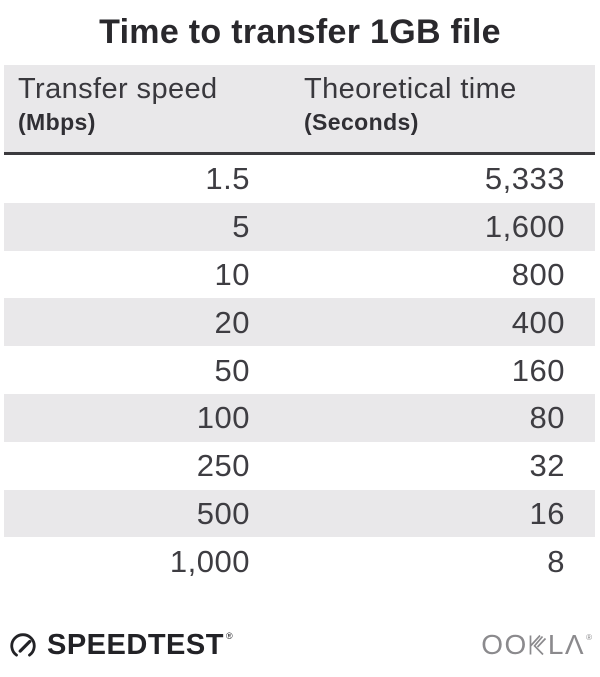 The height and width of the screenshot is (677, 600). Describe the element at coordinates (232, 370) in the screenshot. I see `speed-value: 50` at that location.